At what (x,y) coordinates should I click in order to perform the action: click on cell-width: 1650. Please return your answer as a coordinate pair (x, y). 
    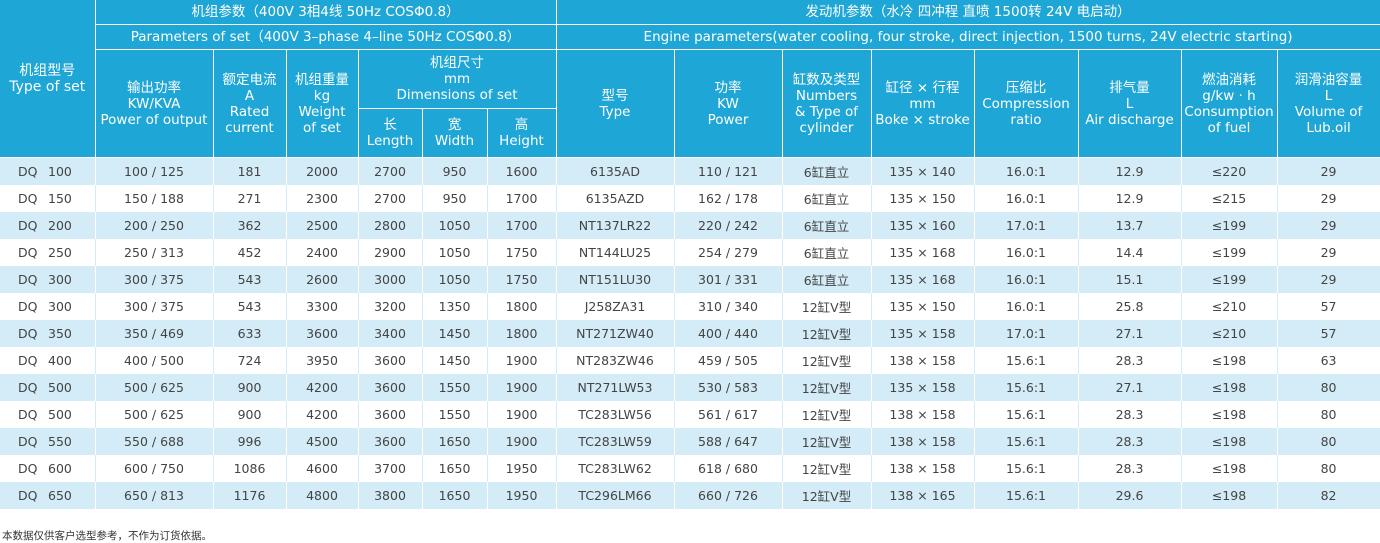
    Looking at the image, I should click on (455, 441).